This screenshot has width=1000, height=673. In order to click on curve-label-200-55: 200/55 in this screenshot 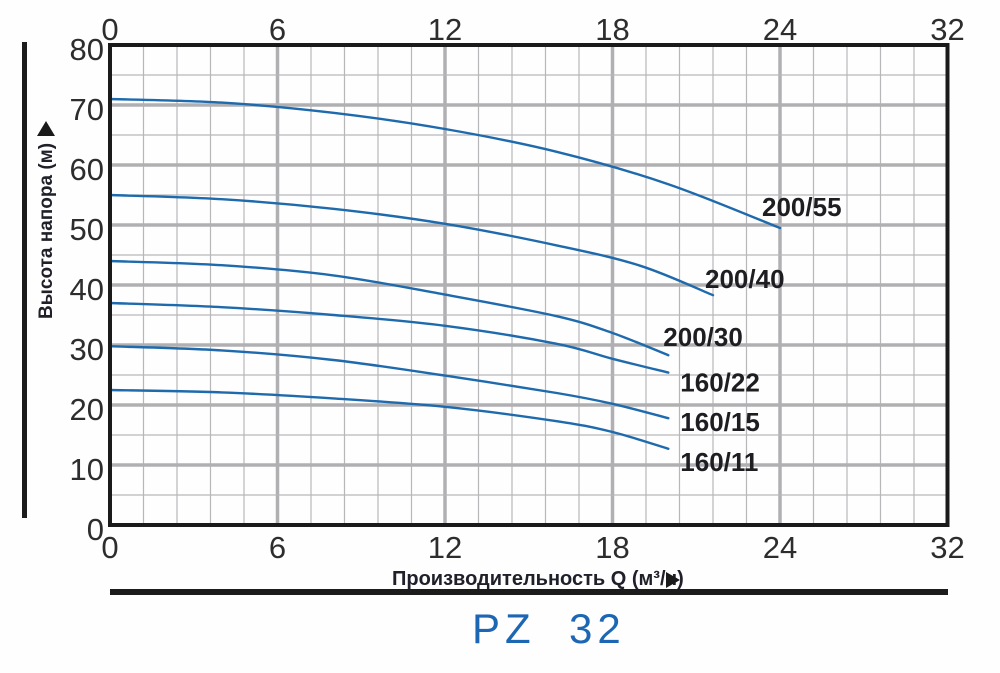, I will do `click(802, 207)`.